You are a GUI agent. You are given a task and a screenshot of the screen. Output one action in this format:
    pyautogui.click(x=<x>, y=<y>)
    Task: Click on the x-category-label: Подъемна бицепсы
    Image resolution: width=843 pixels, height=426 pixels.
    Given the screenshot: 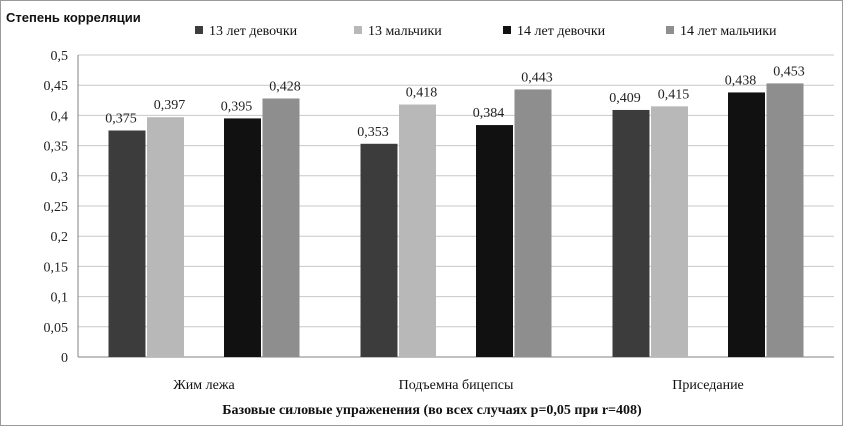 What is the action you would take?
    pyautogui.click(x=456, y=385)
    